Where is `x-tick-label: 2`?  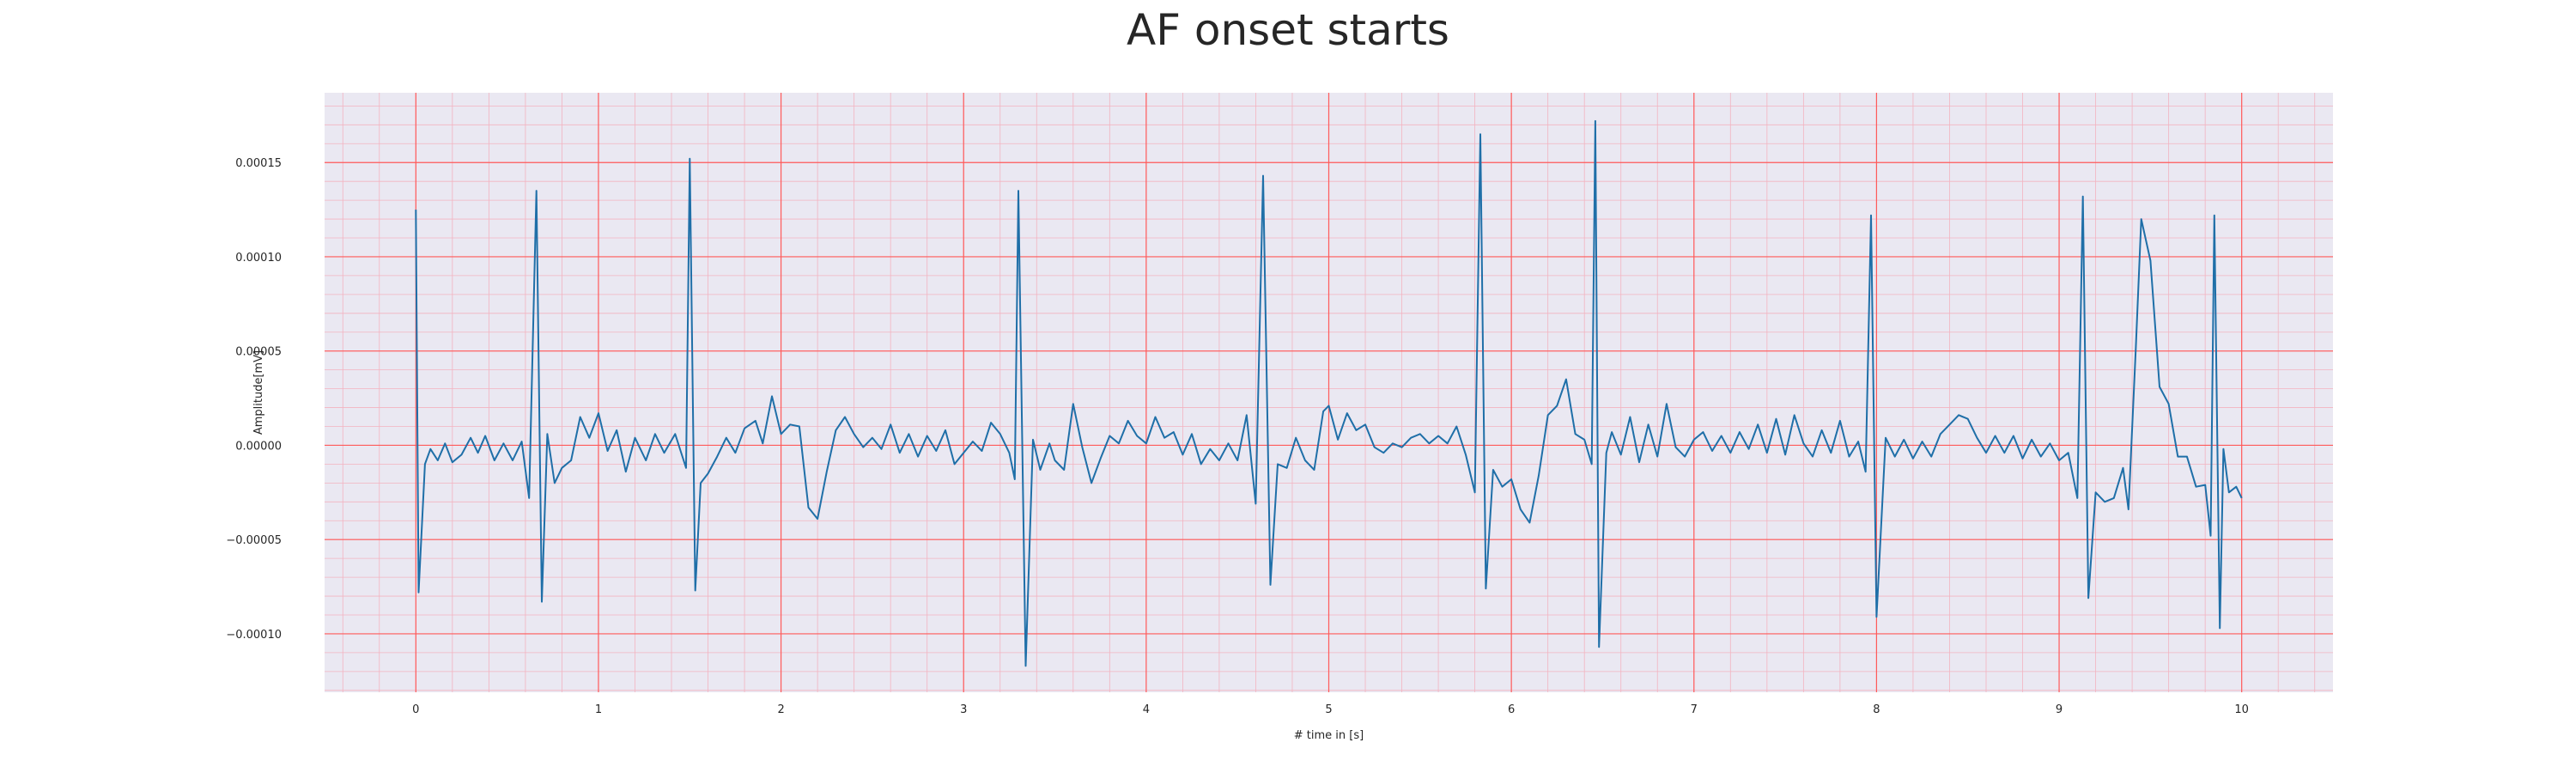
x-tick-label: 2 is located at coordinates (781, 709).